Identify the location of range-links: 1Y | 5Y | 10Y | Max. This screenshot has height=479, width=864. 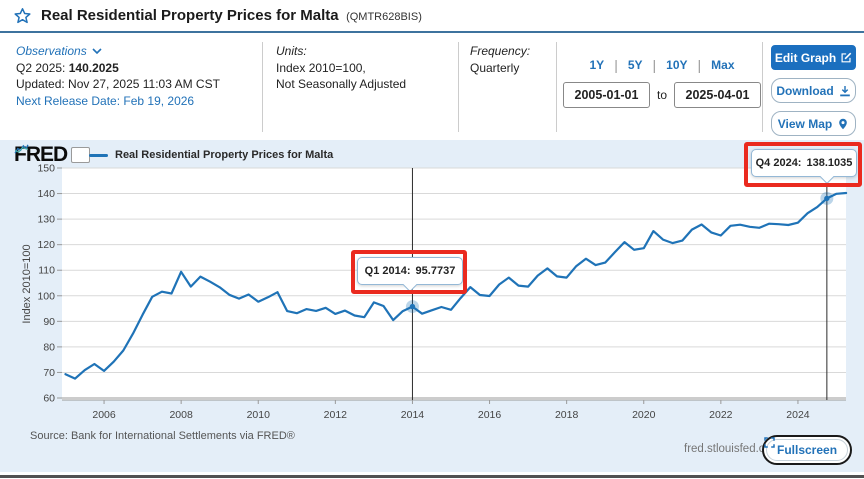
(662, 65).